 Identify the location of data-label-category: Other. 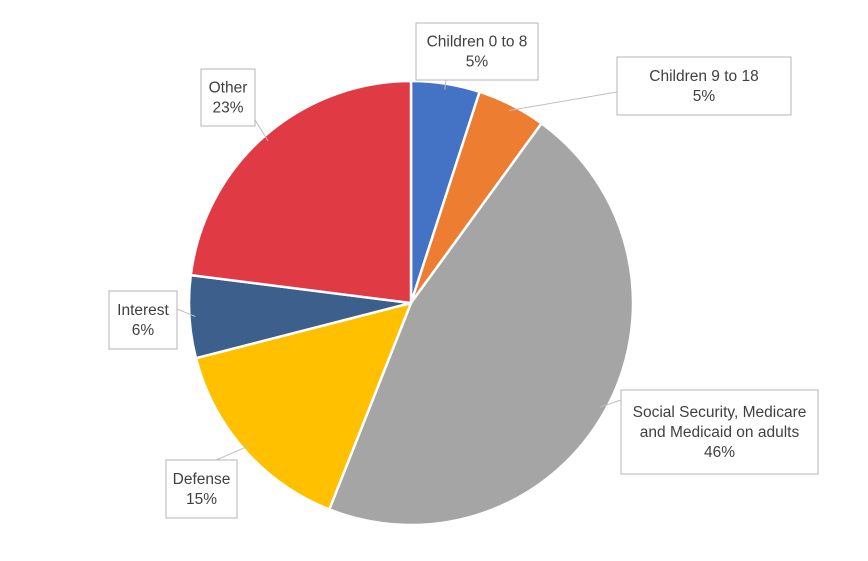
(228, 88).